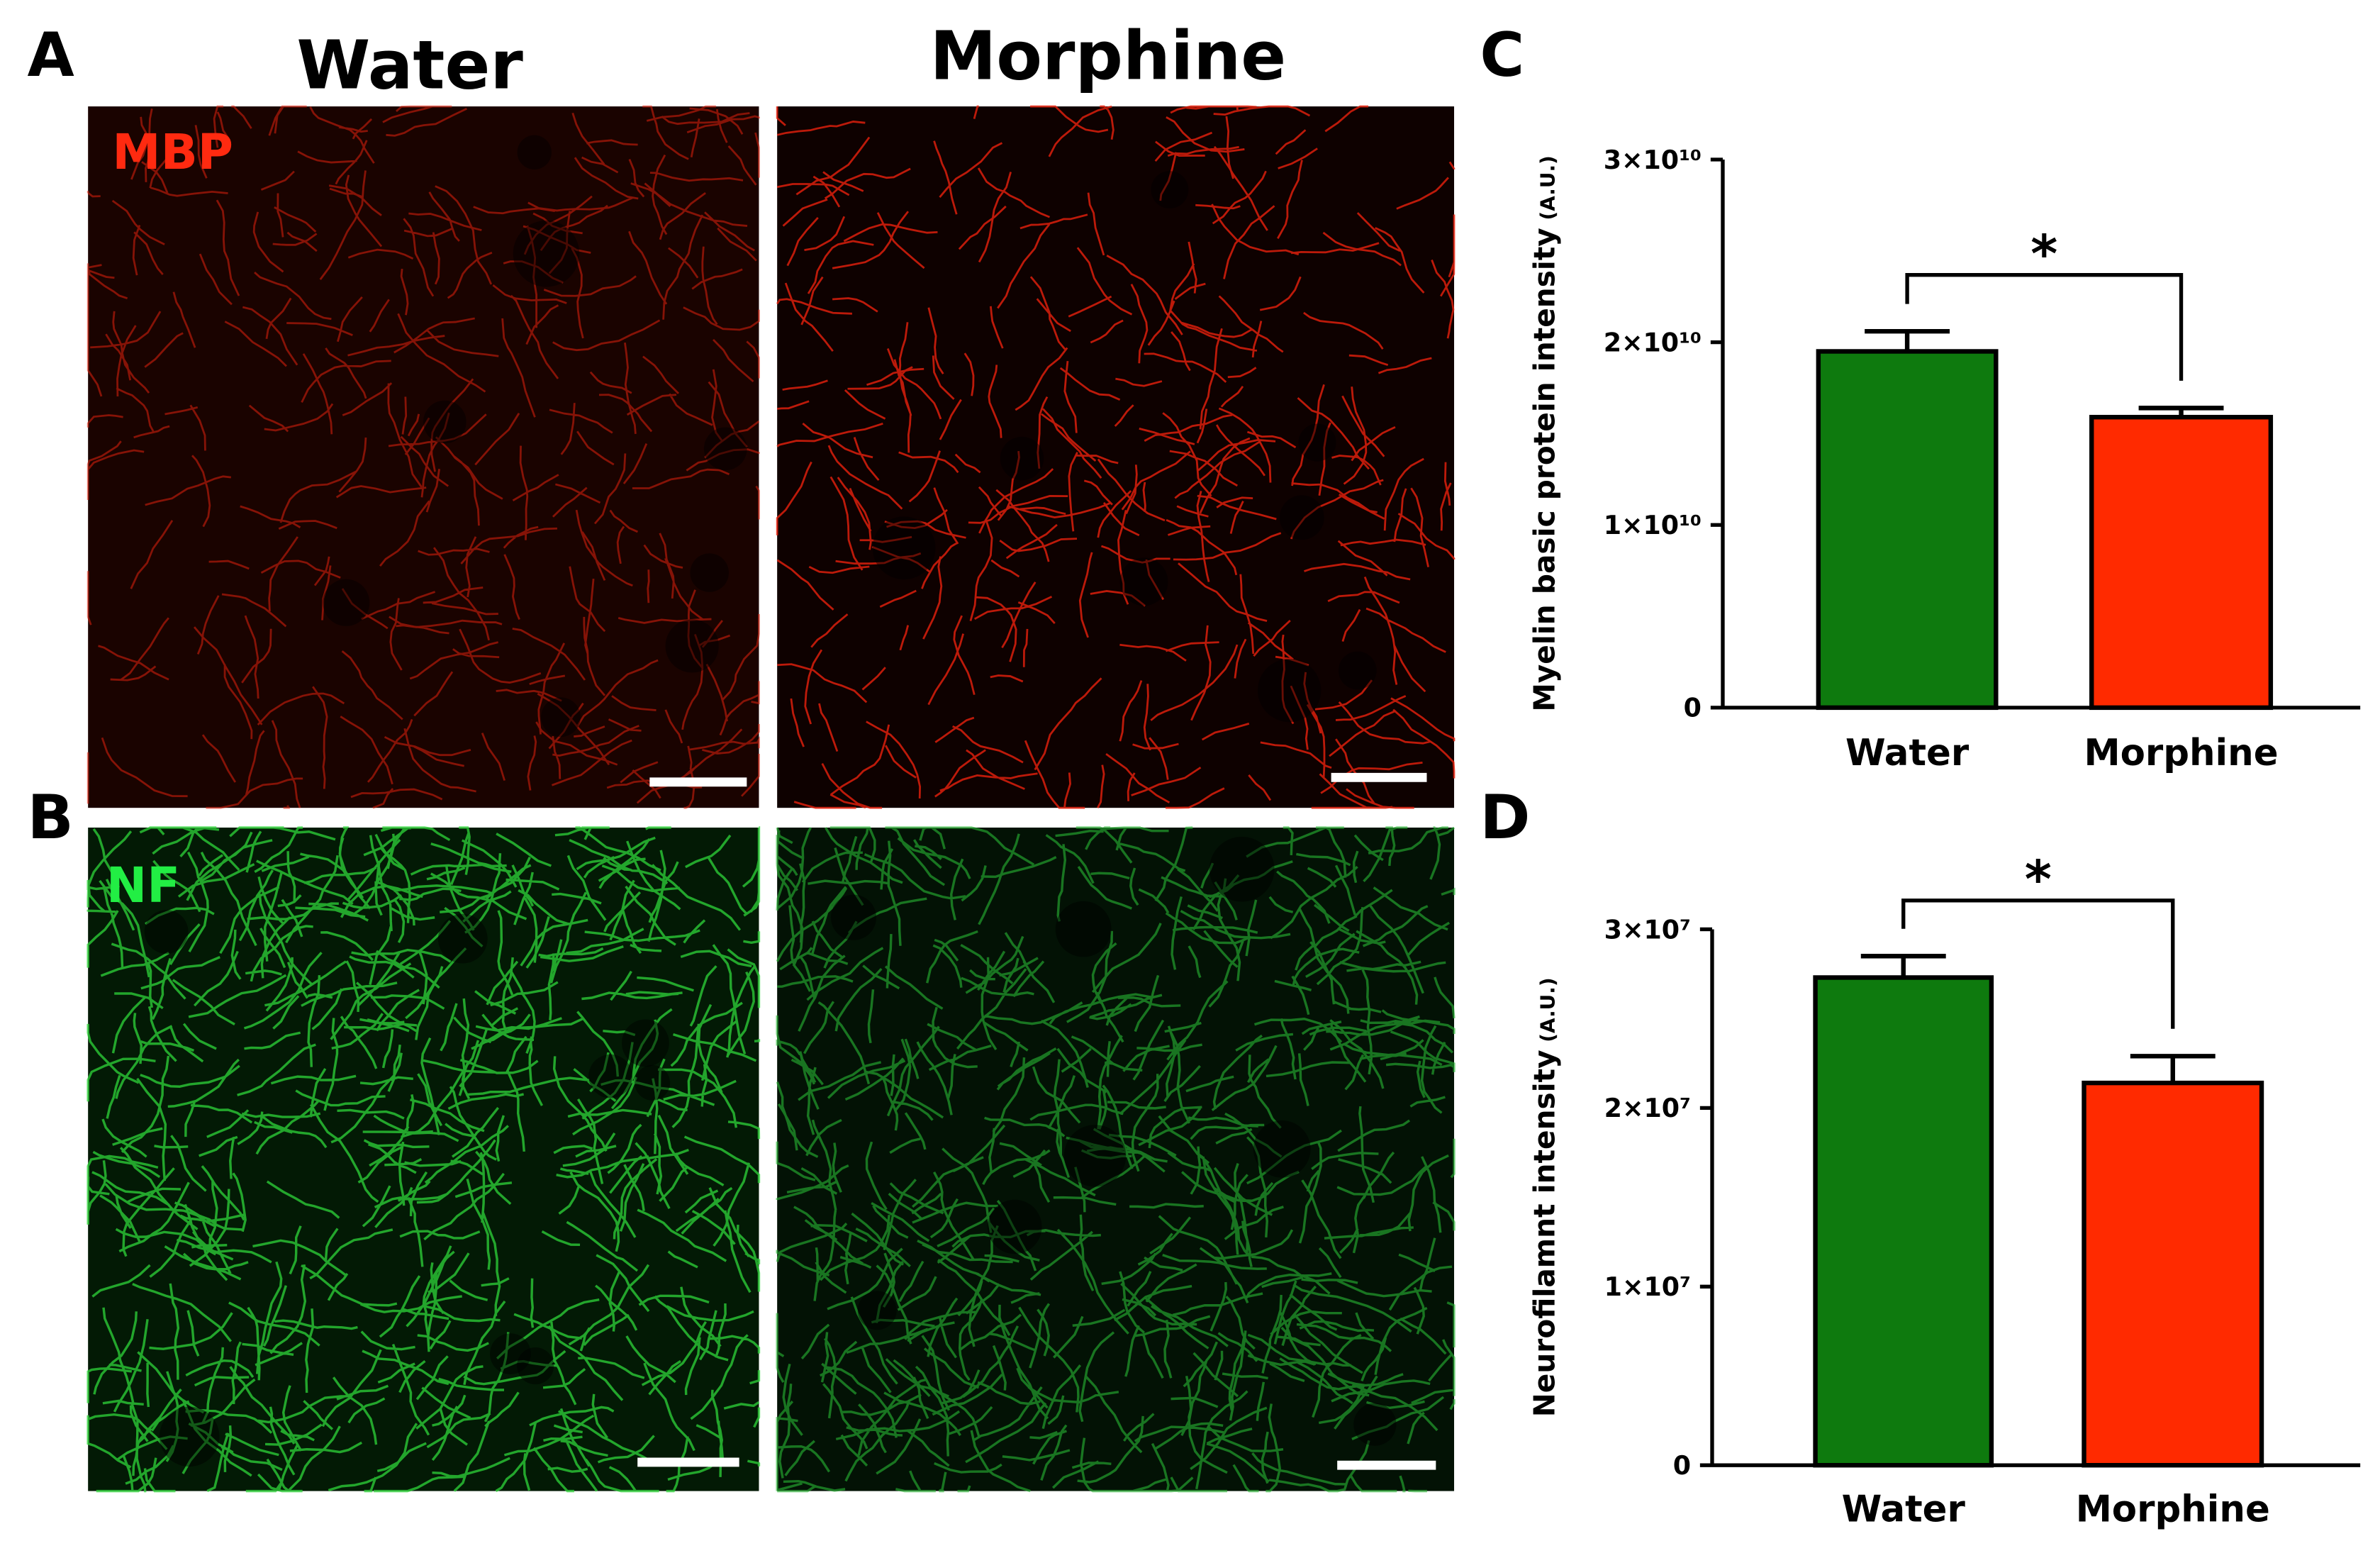  What do you see at coordinates (1653, 342) in the screenshot?
I see `y-tick-label: 2×10¹⁰` at bounding box center [1653, 342].